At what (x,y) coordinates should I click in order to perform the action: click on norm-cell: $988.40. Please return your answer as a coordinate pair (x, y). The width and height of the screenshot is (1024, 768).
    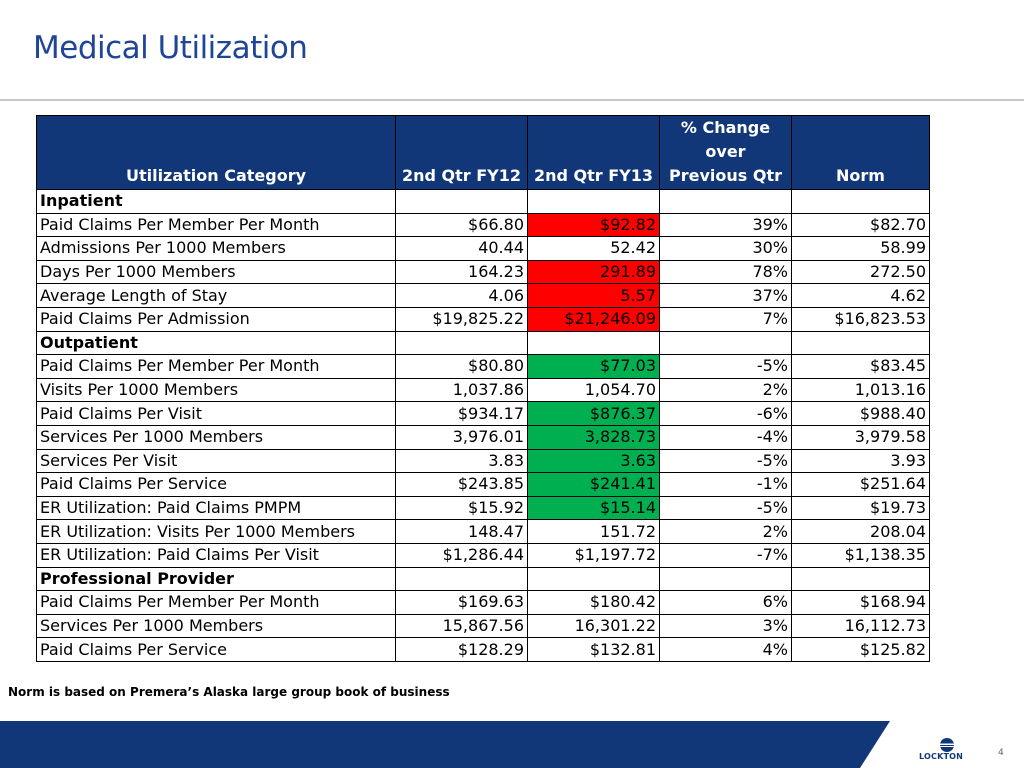
    Looking at the image, I should click on (860, 413).